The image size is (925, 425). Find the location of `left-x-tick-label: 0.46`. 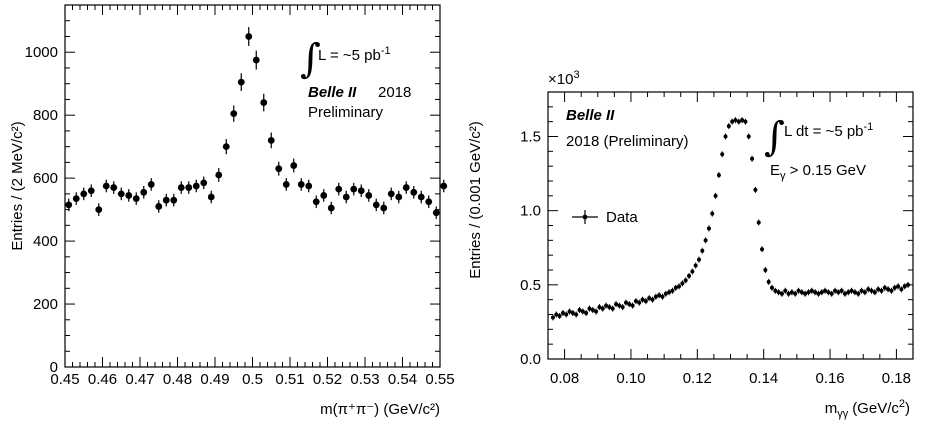

left-x-tick-label: 0.46 is located at coordinates (102, 379).